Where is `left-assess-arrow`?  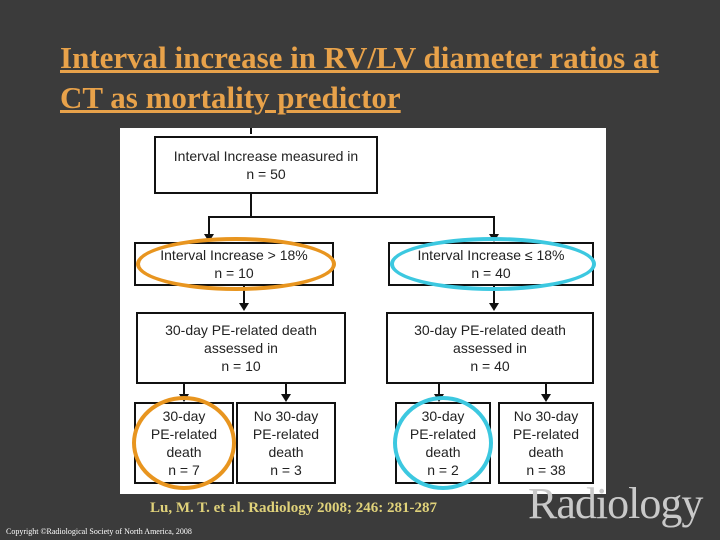
left-assess-arrow is located at coordinates (244, 307).